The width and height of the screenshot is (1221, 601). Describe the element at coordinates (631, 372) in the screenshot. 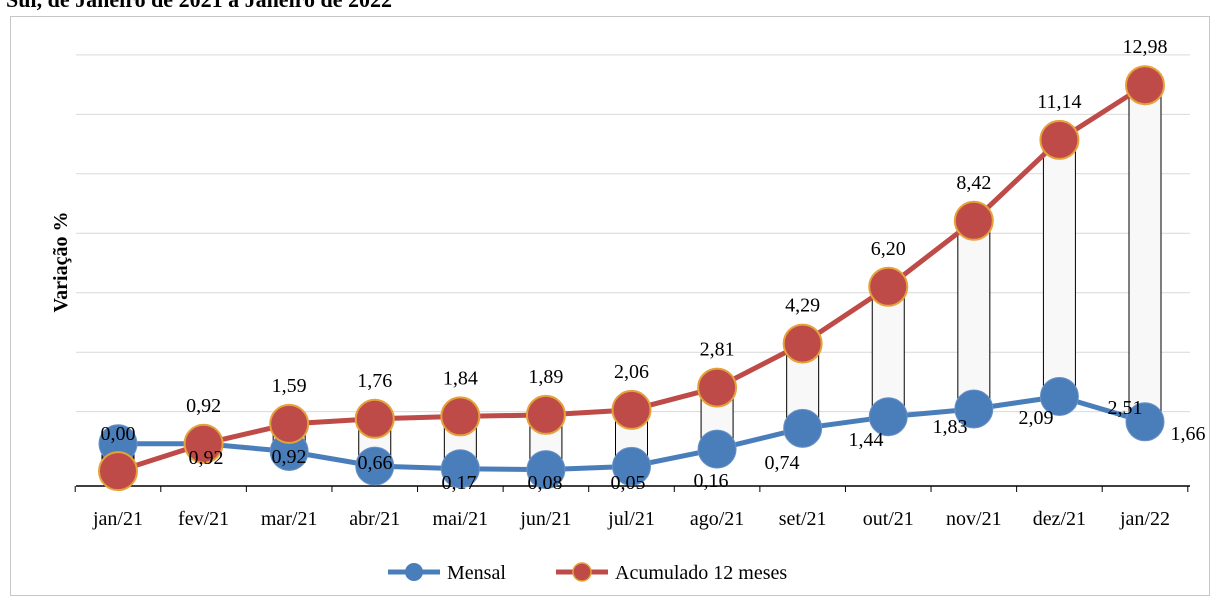

I see `acumulado-data-label: 2,06` at that location.